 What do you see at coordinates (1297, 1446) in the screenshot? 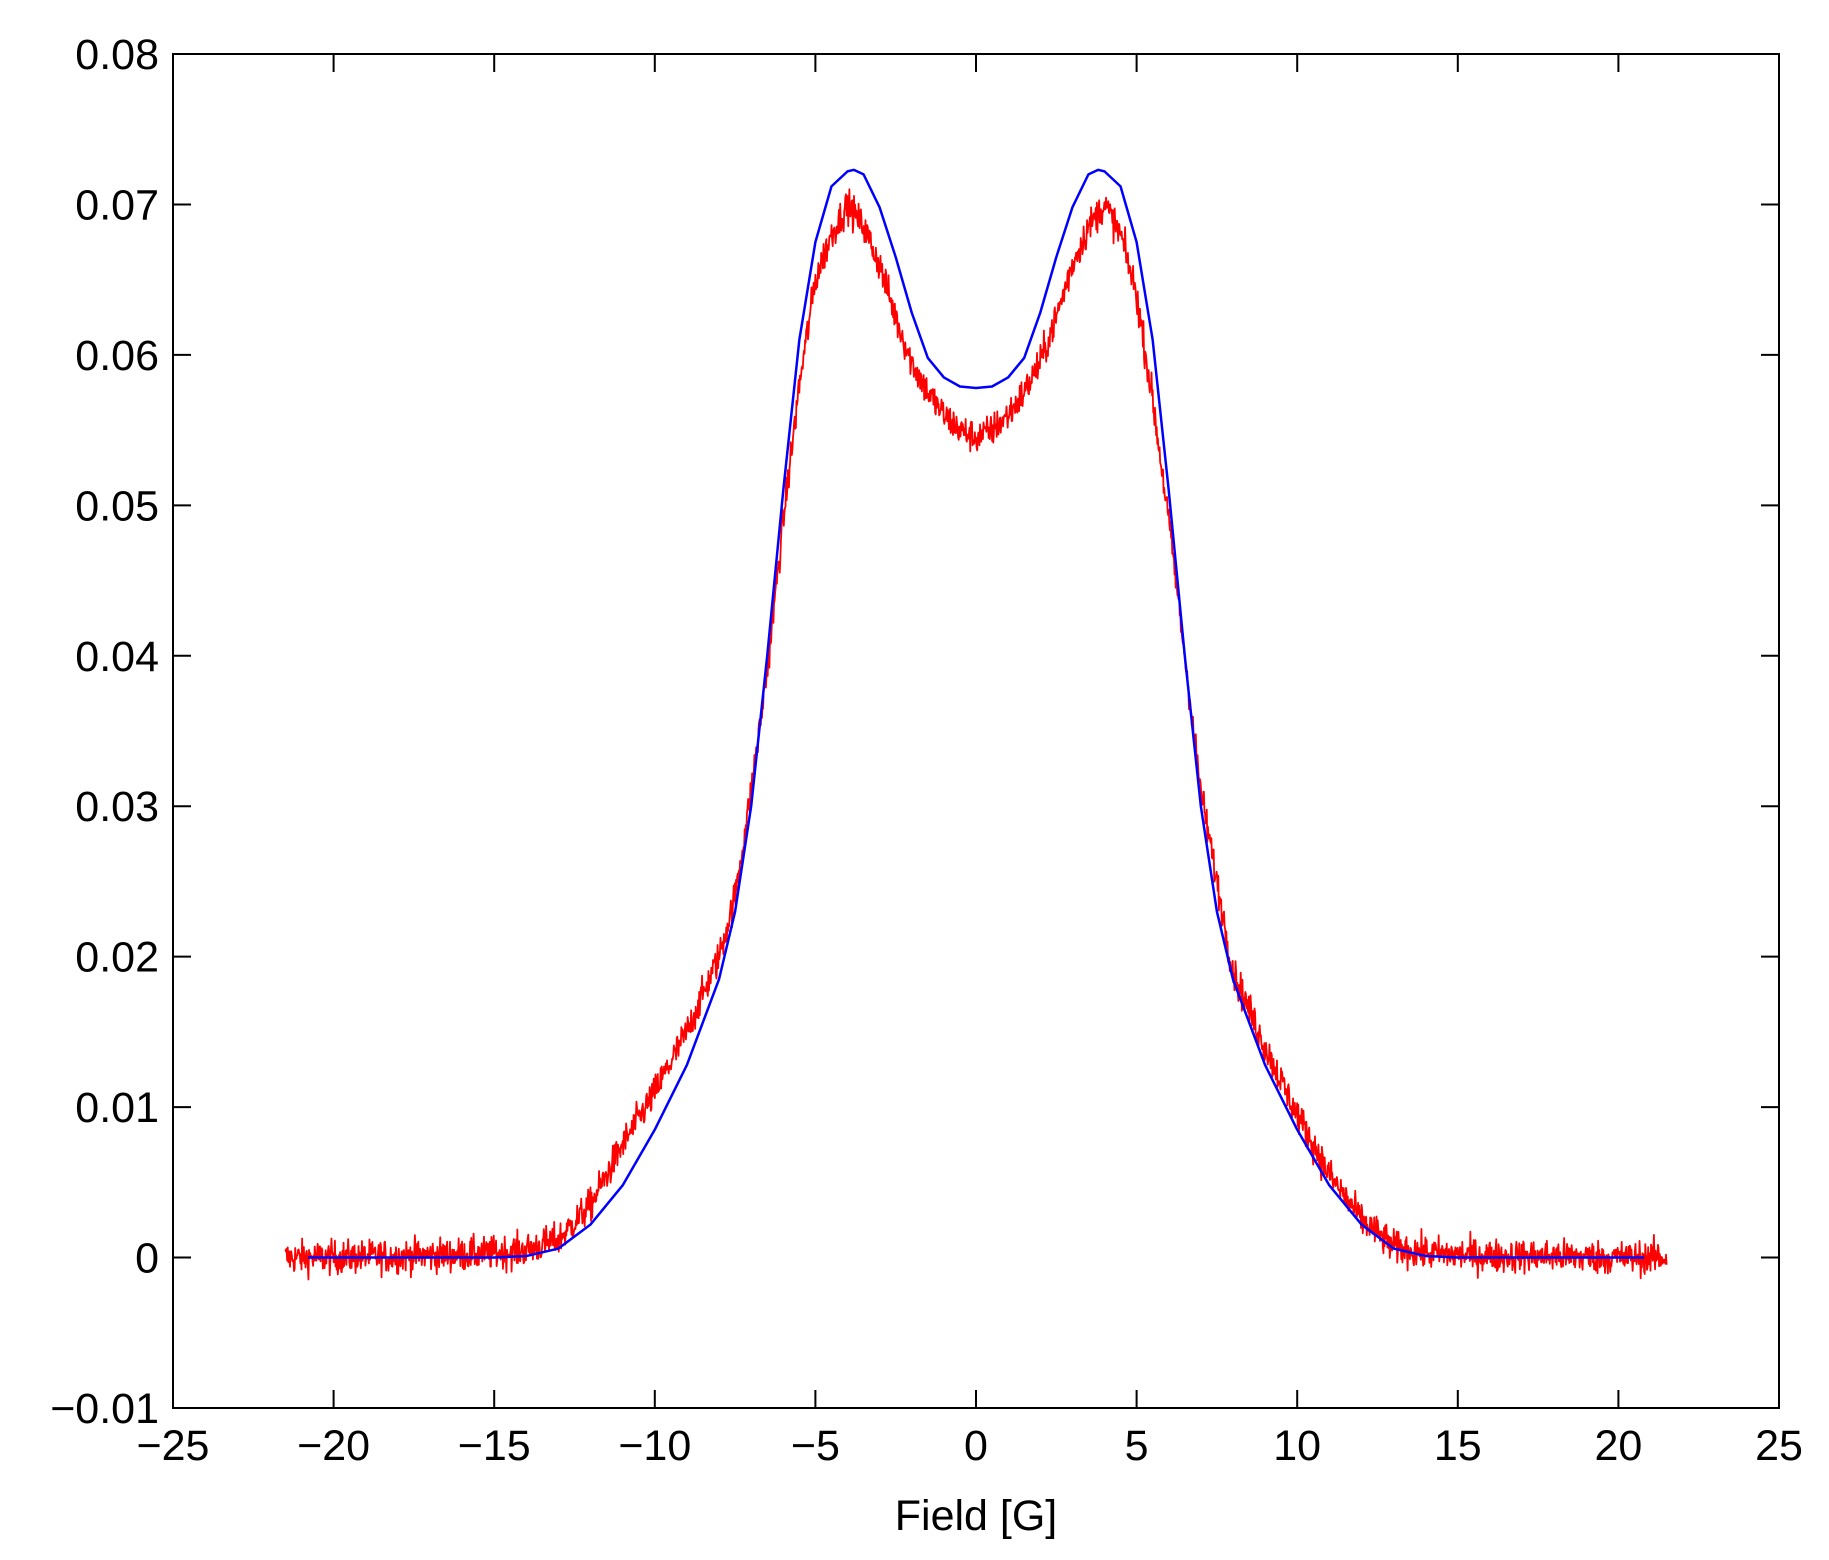
I see `x-tick-label: 10` at bounding box center [1297, 1446].